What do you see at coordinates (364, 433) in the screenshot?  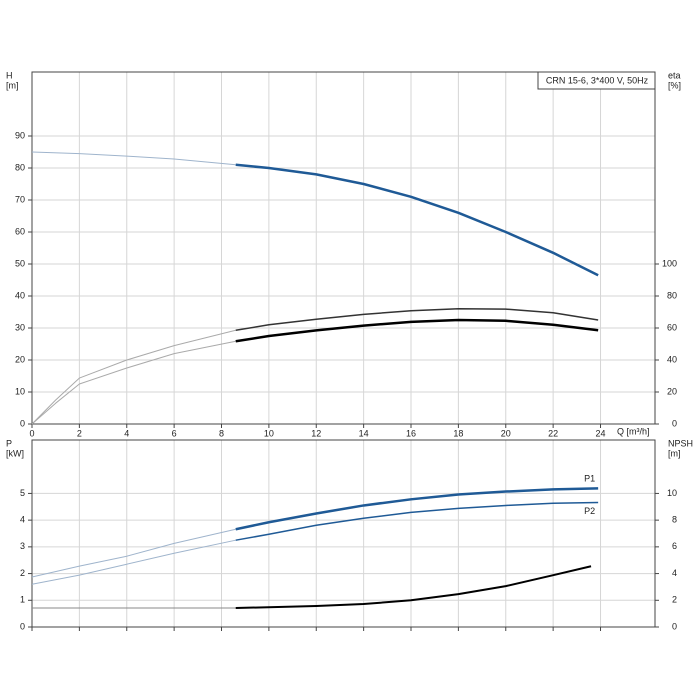 I see `x-tick-label: 14` at bounding box center [364, 433].